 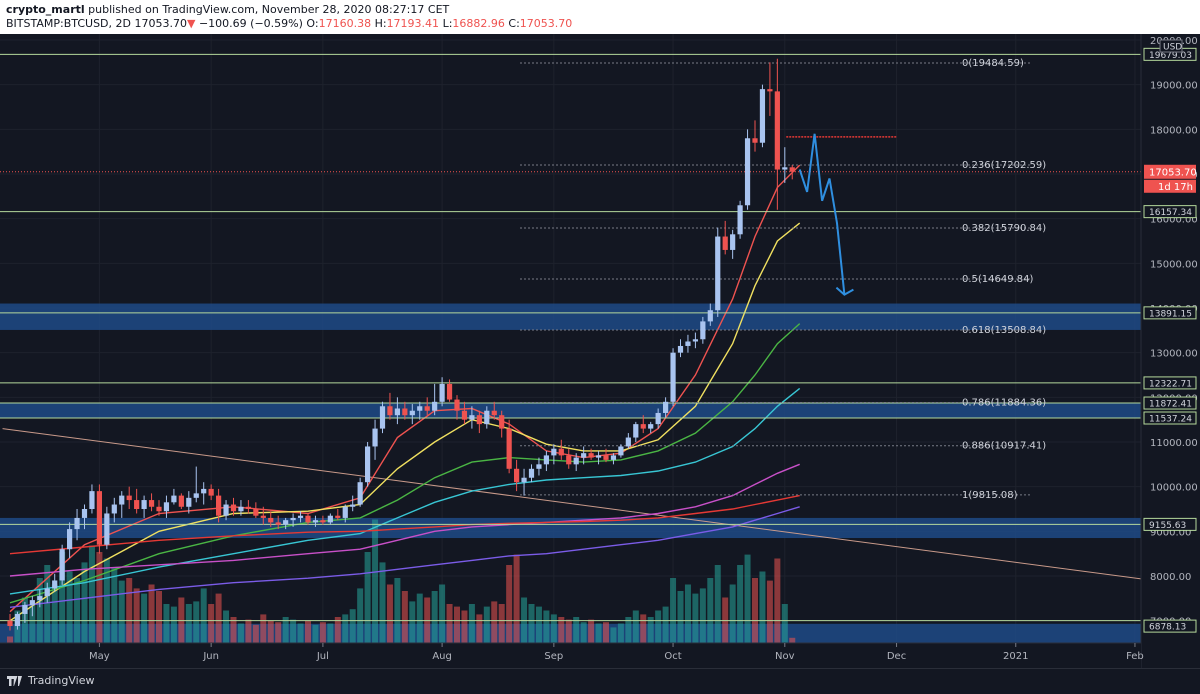 I want to click on level-price-label: 12322.71, so click(x=1170, y=384).